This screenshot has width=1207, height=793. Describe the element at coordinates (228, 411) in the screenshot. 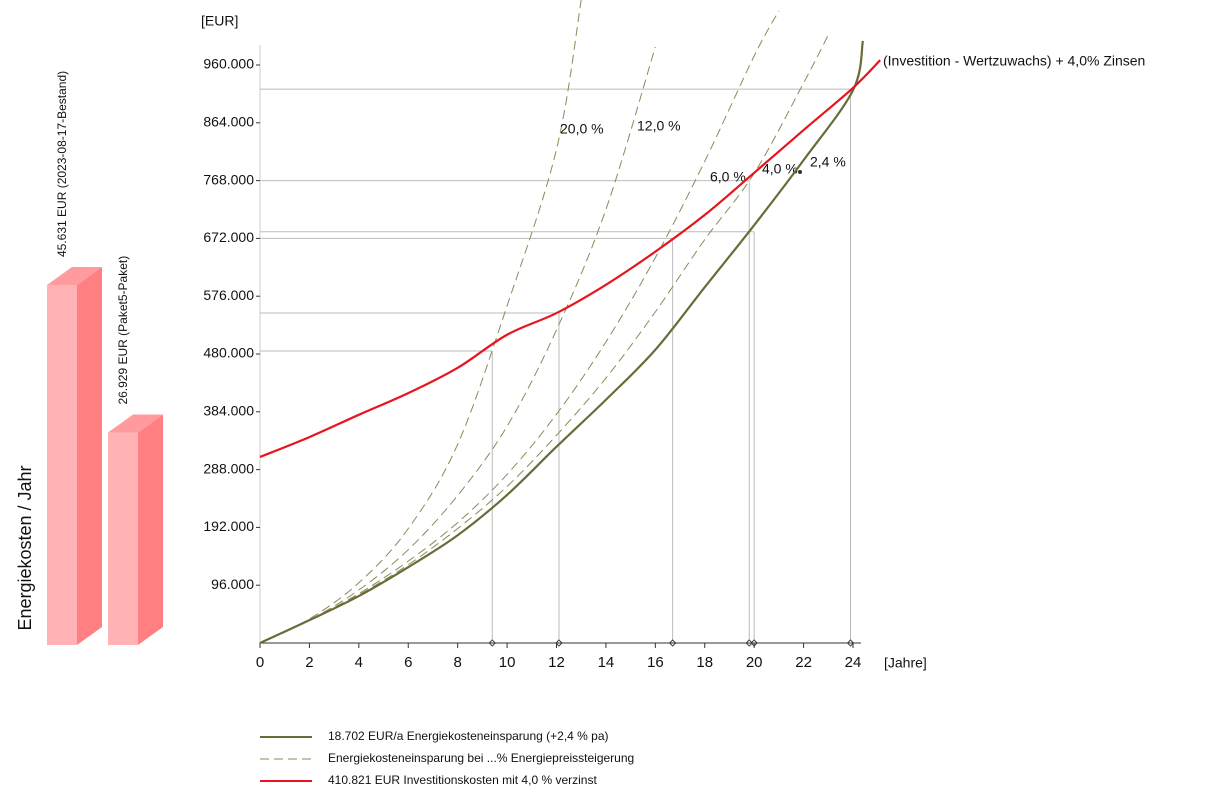

I see `y-tick-label: 384.000` at that location.